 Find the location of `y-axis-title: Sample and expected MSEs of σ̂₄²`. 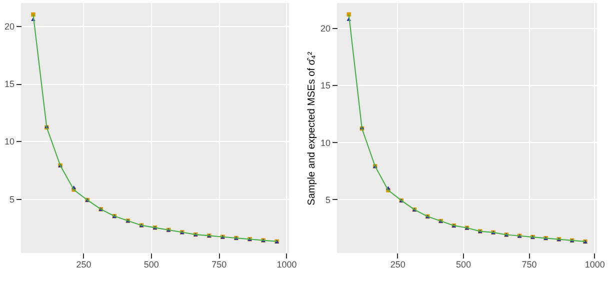

y-axis-title: Sample and expected MSEs of σ̂₄² is located at coordinates (312, 128).